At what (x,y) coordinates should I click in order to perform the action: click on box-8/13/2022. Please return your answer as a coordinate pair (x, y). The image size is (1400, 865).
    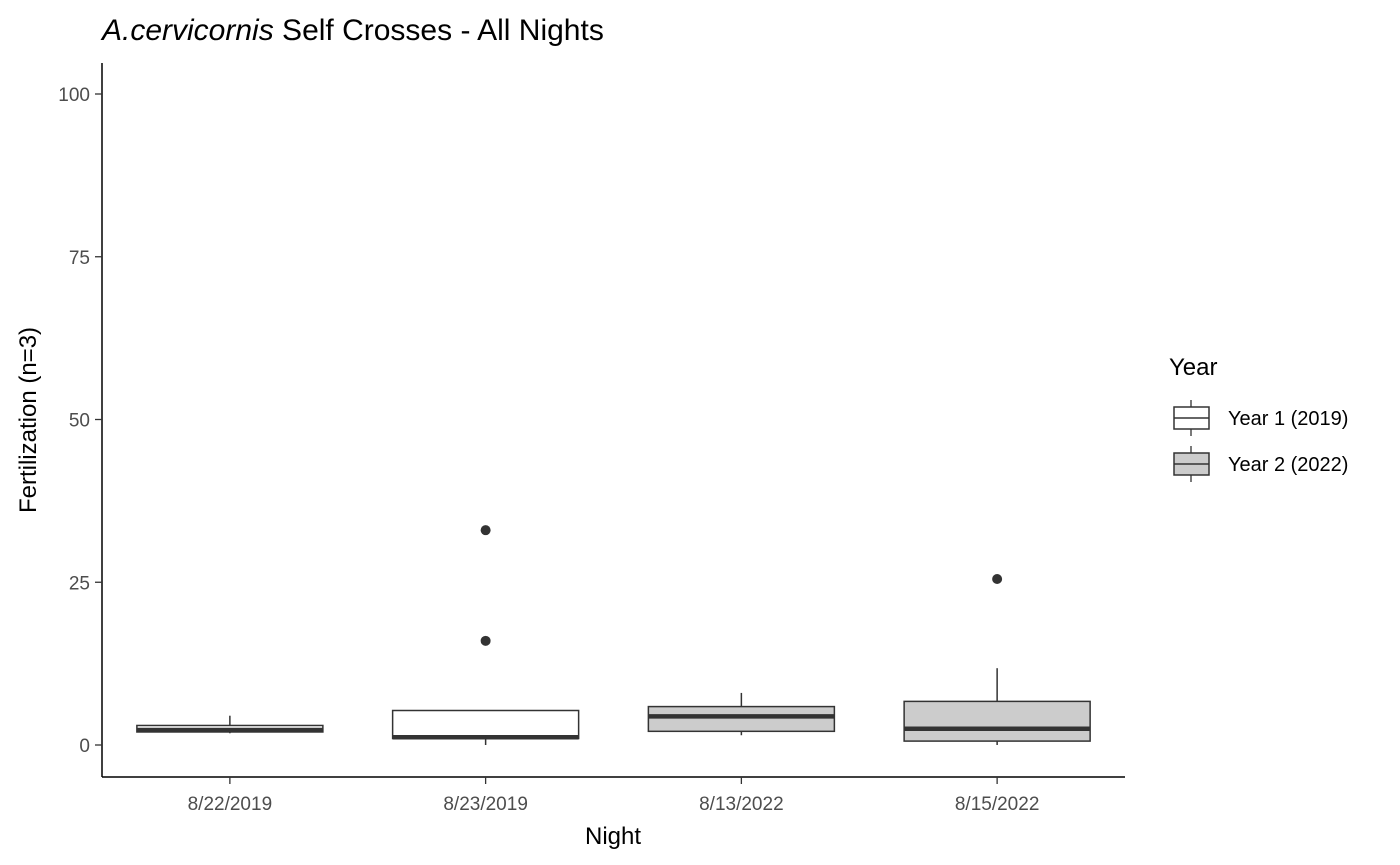
    Looking at the image, I should click on (741, 714).